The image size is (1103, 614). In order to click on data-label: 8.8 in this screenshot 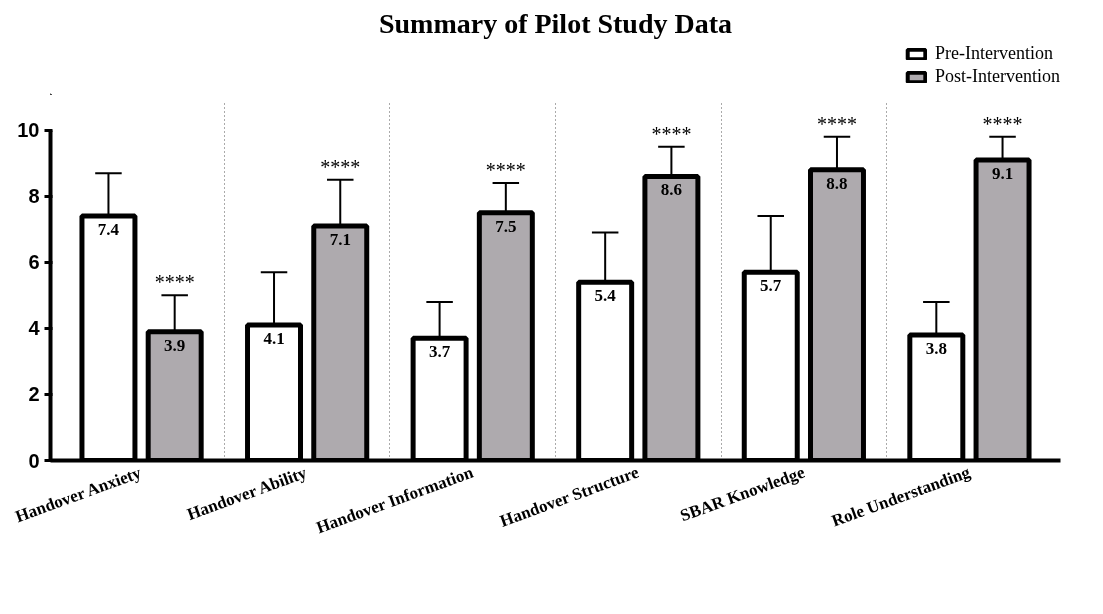, I will do `click(837, 183)`.